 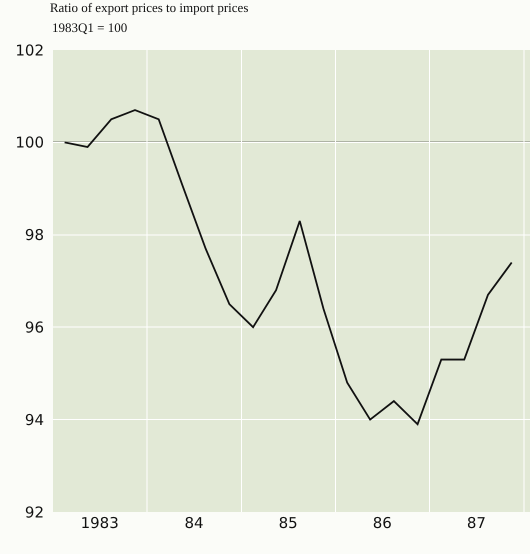 I want to click on chart-title: Ratio of export prices to import prices, so click(x=149, y=7).